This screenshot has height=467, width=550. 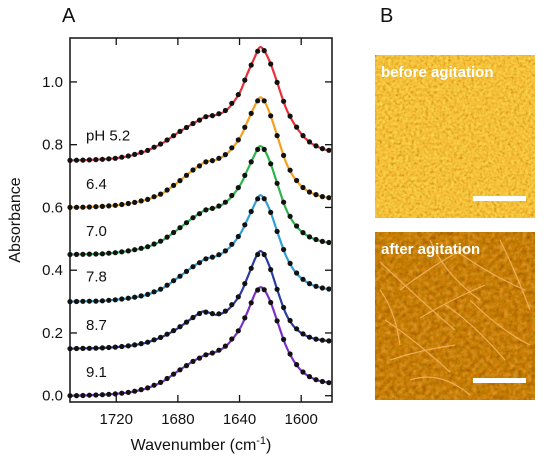 What do you see at coordinates (96, 276) in the screenshot?
I see `series-label: 7.8` at bounding box center [96, 276].